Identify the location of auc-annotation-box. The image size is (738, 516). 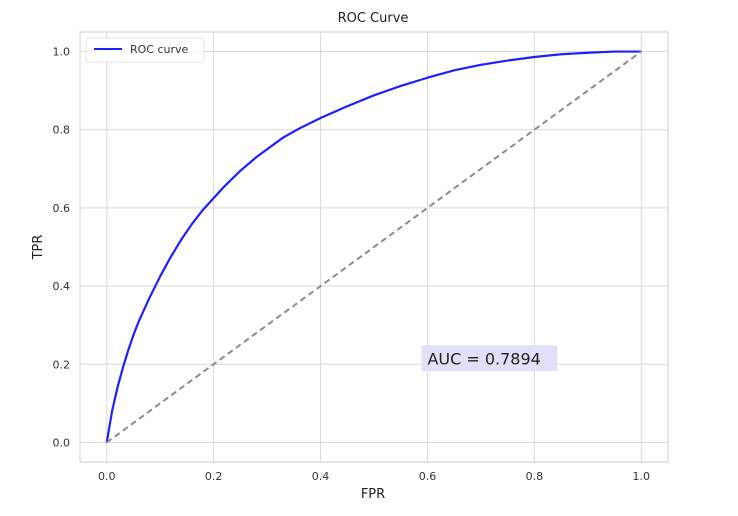
(489, 358).